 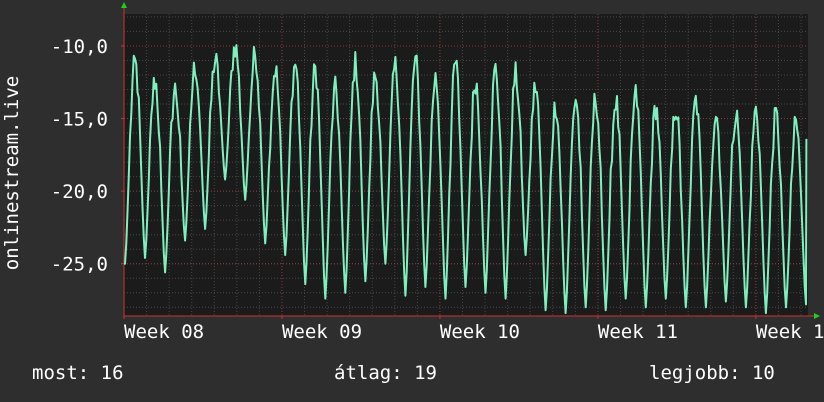 What do you see at coordinates (79, 265) in the screenshot?
I see `y-tick-label: -25,0` at bounding box center [79, 265].